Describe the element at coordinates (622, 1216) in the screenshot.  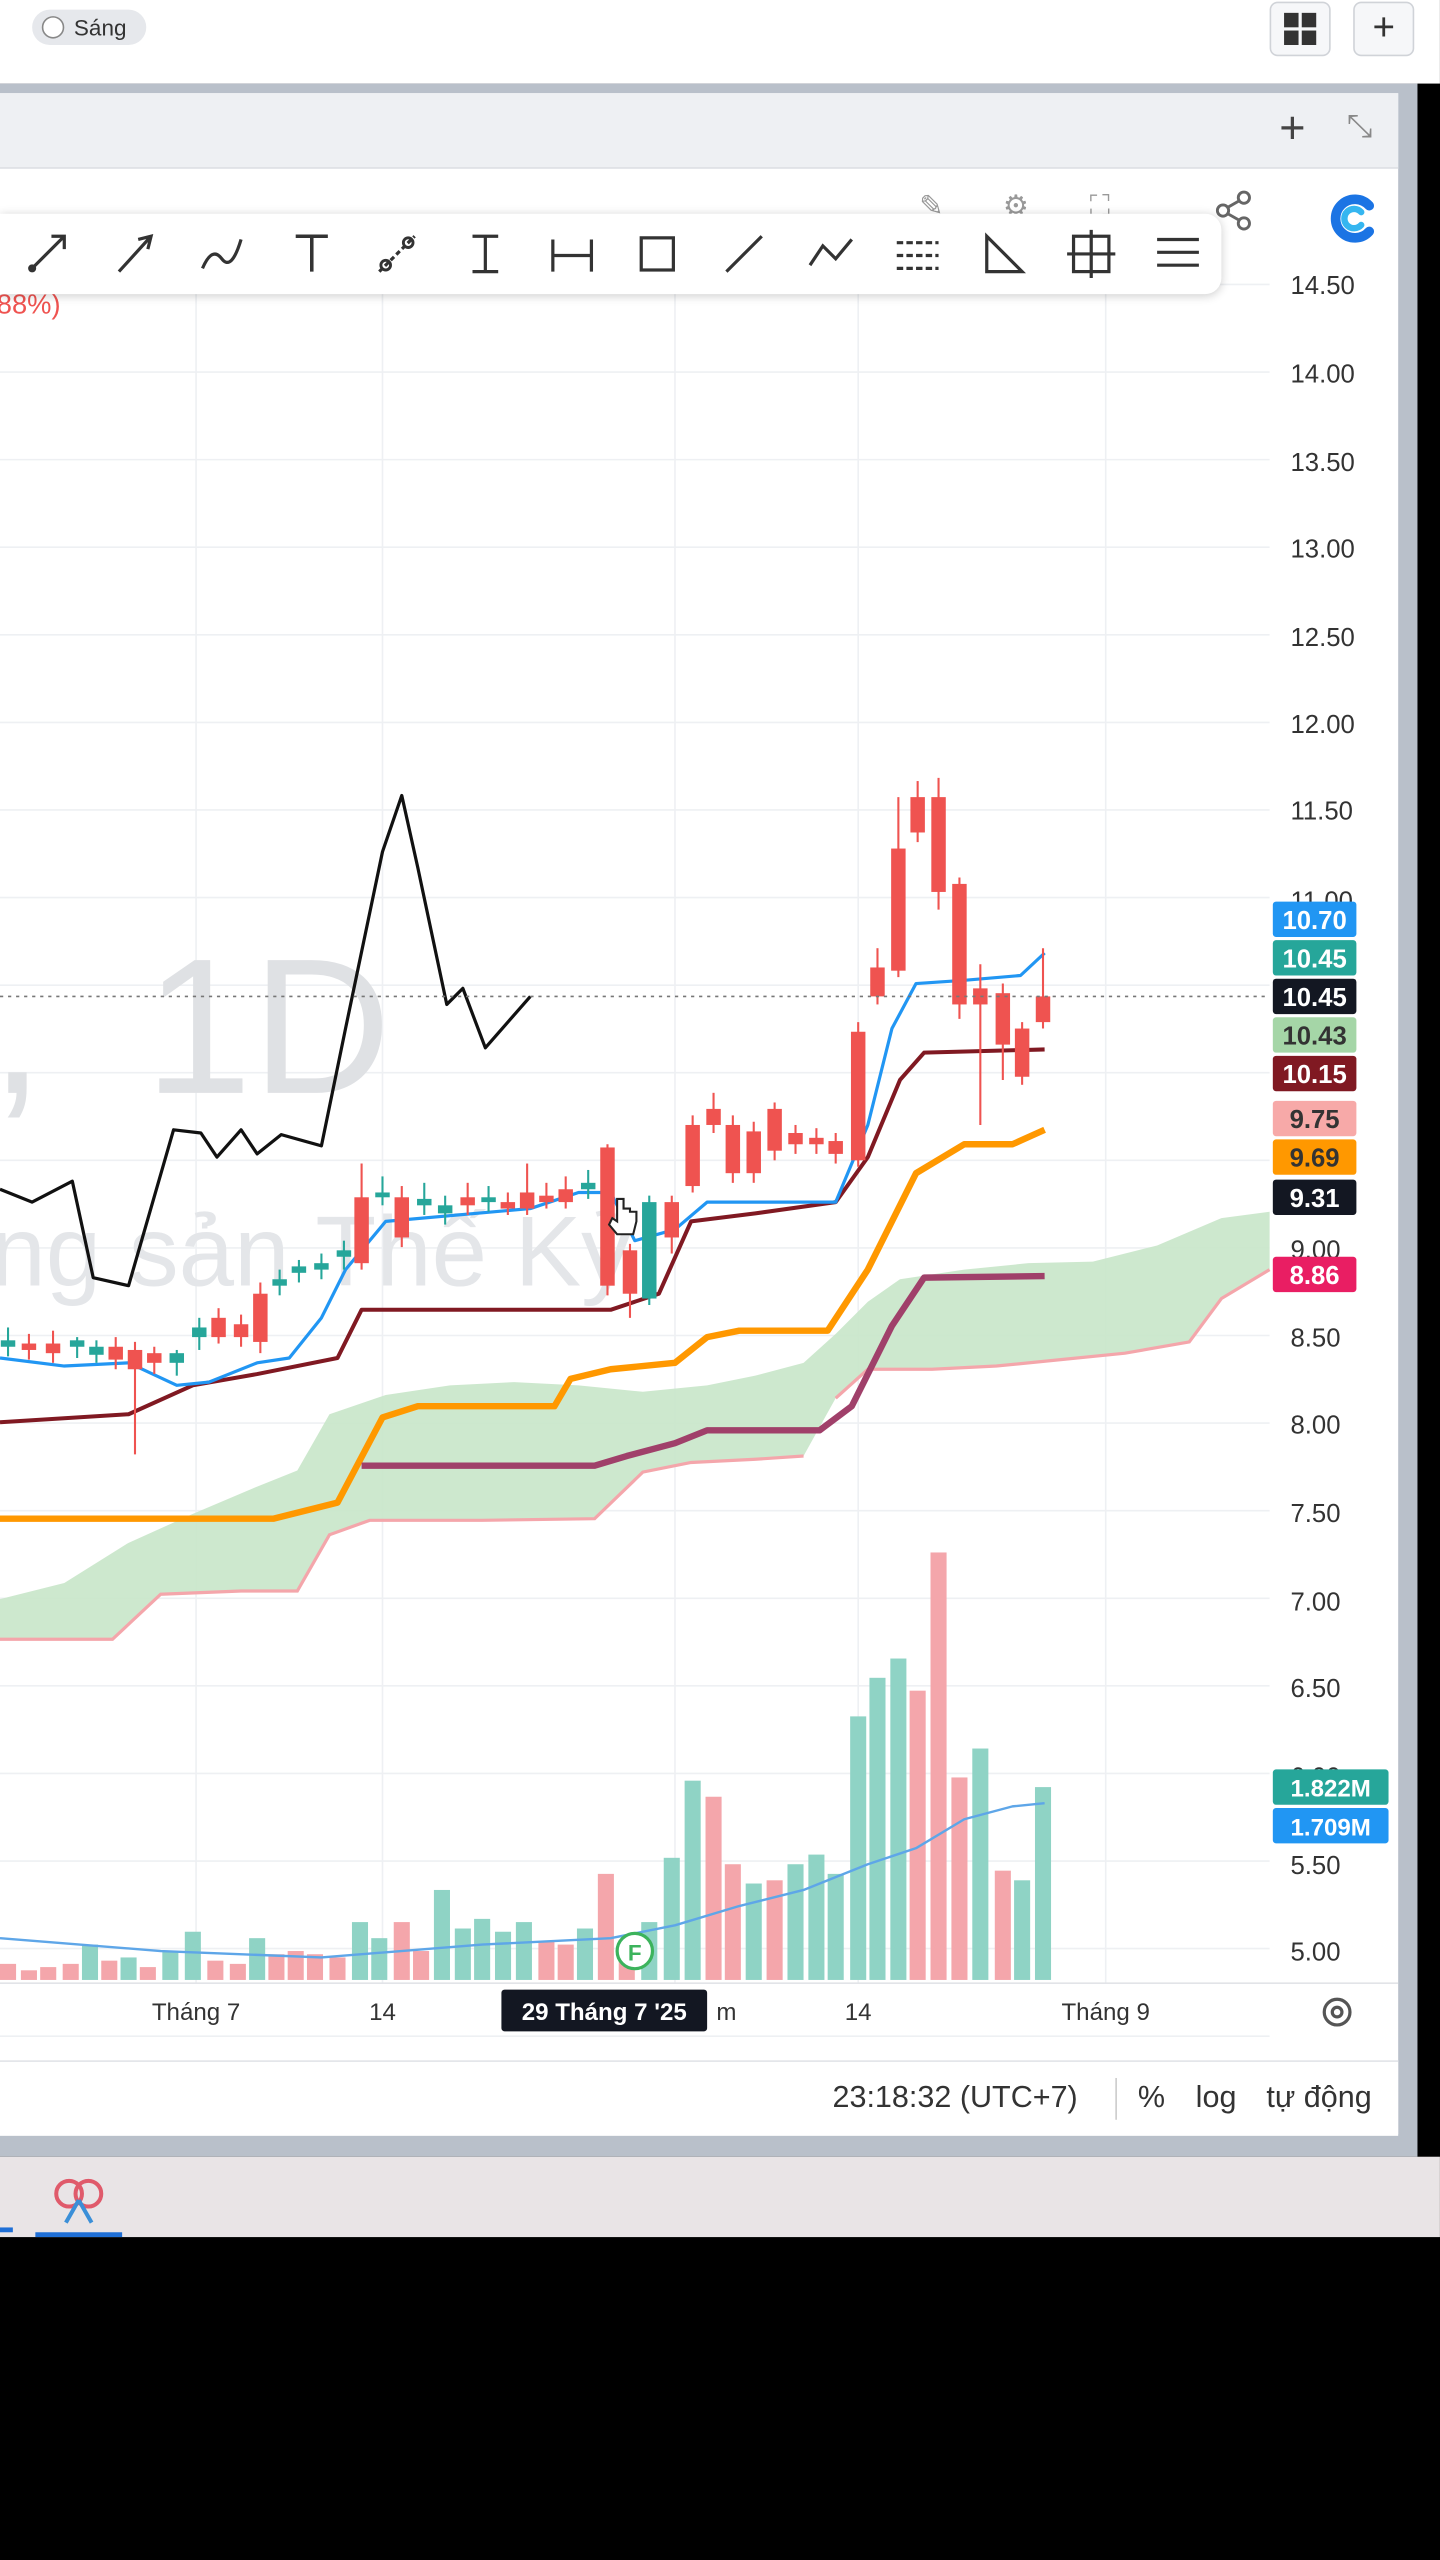
I see `cursor-shape` at that location.